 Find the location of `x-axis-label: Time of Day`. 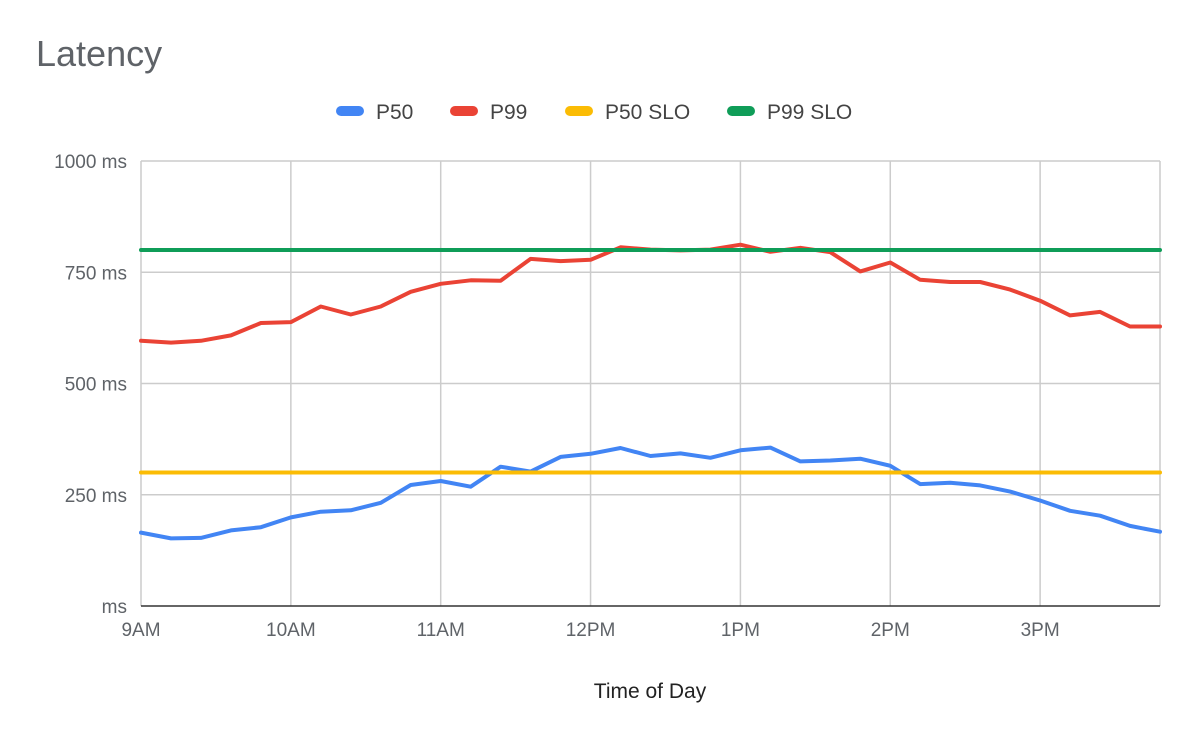

x-axis-label: Time of Day is located at coordinates (650, 691).